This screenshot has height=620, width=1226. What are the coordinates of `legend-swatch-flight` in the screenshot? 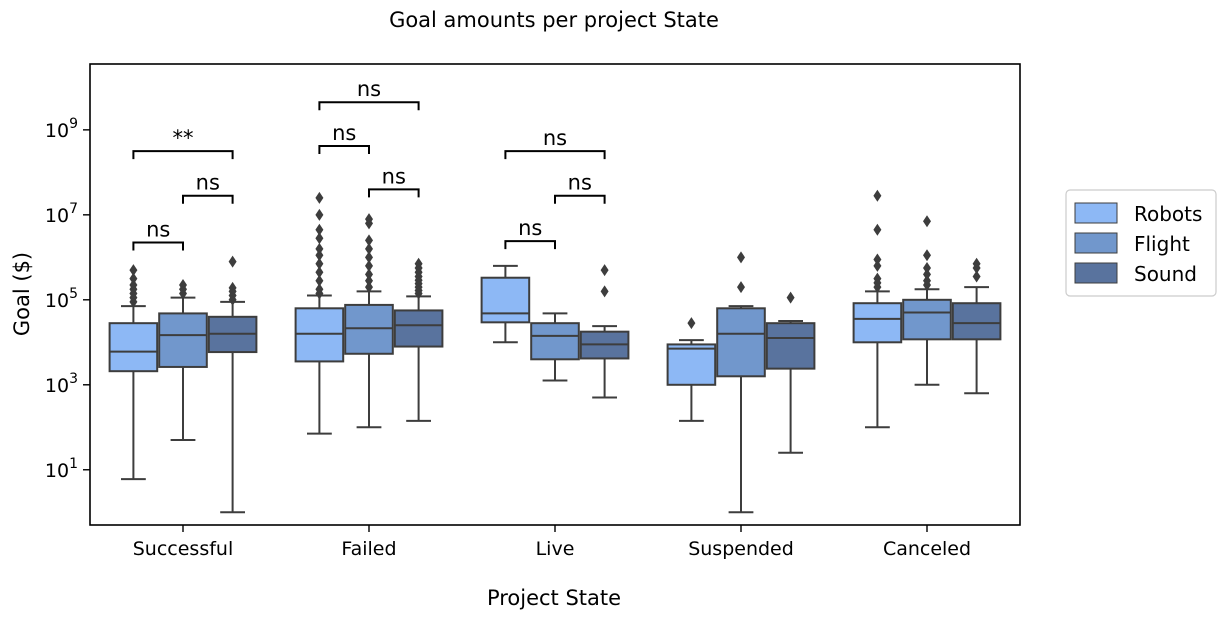 It's located at (1096, 243).